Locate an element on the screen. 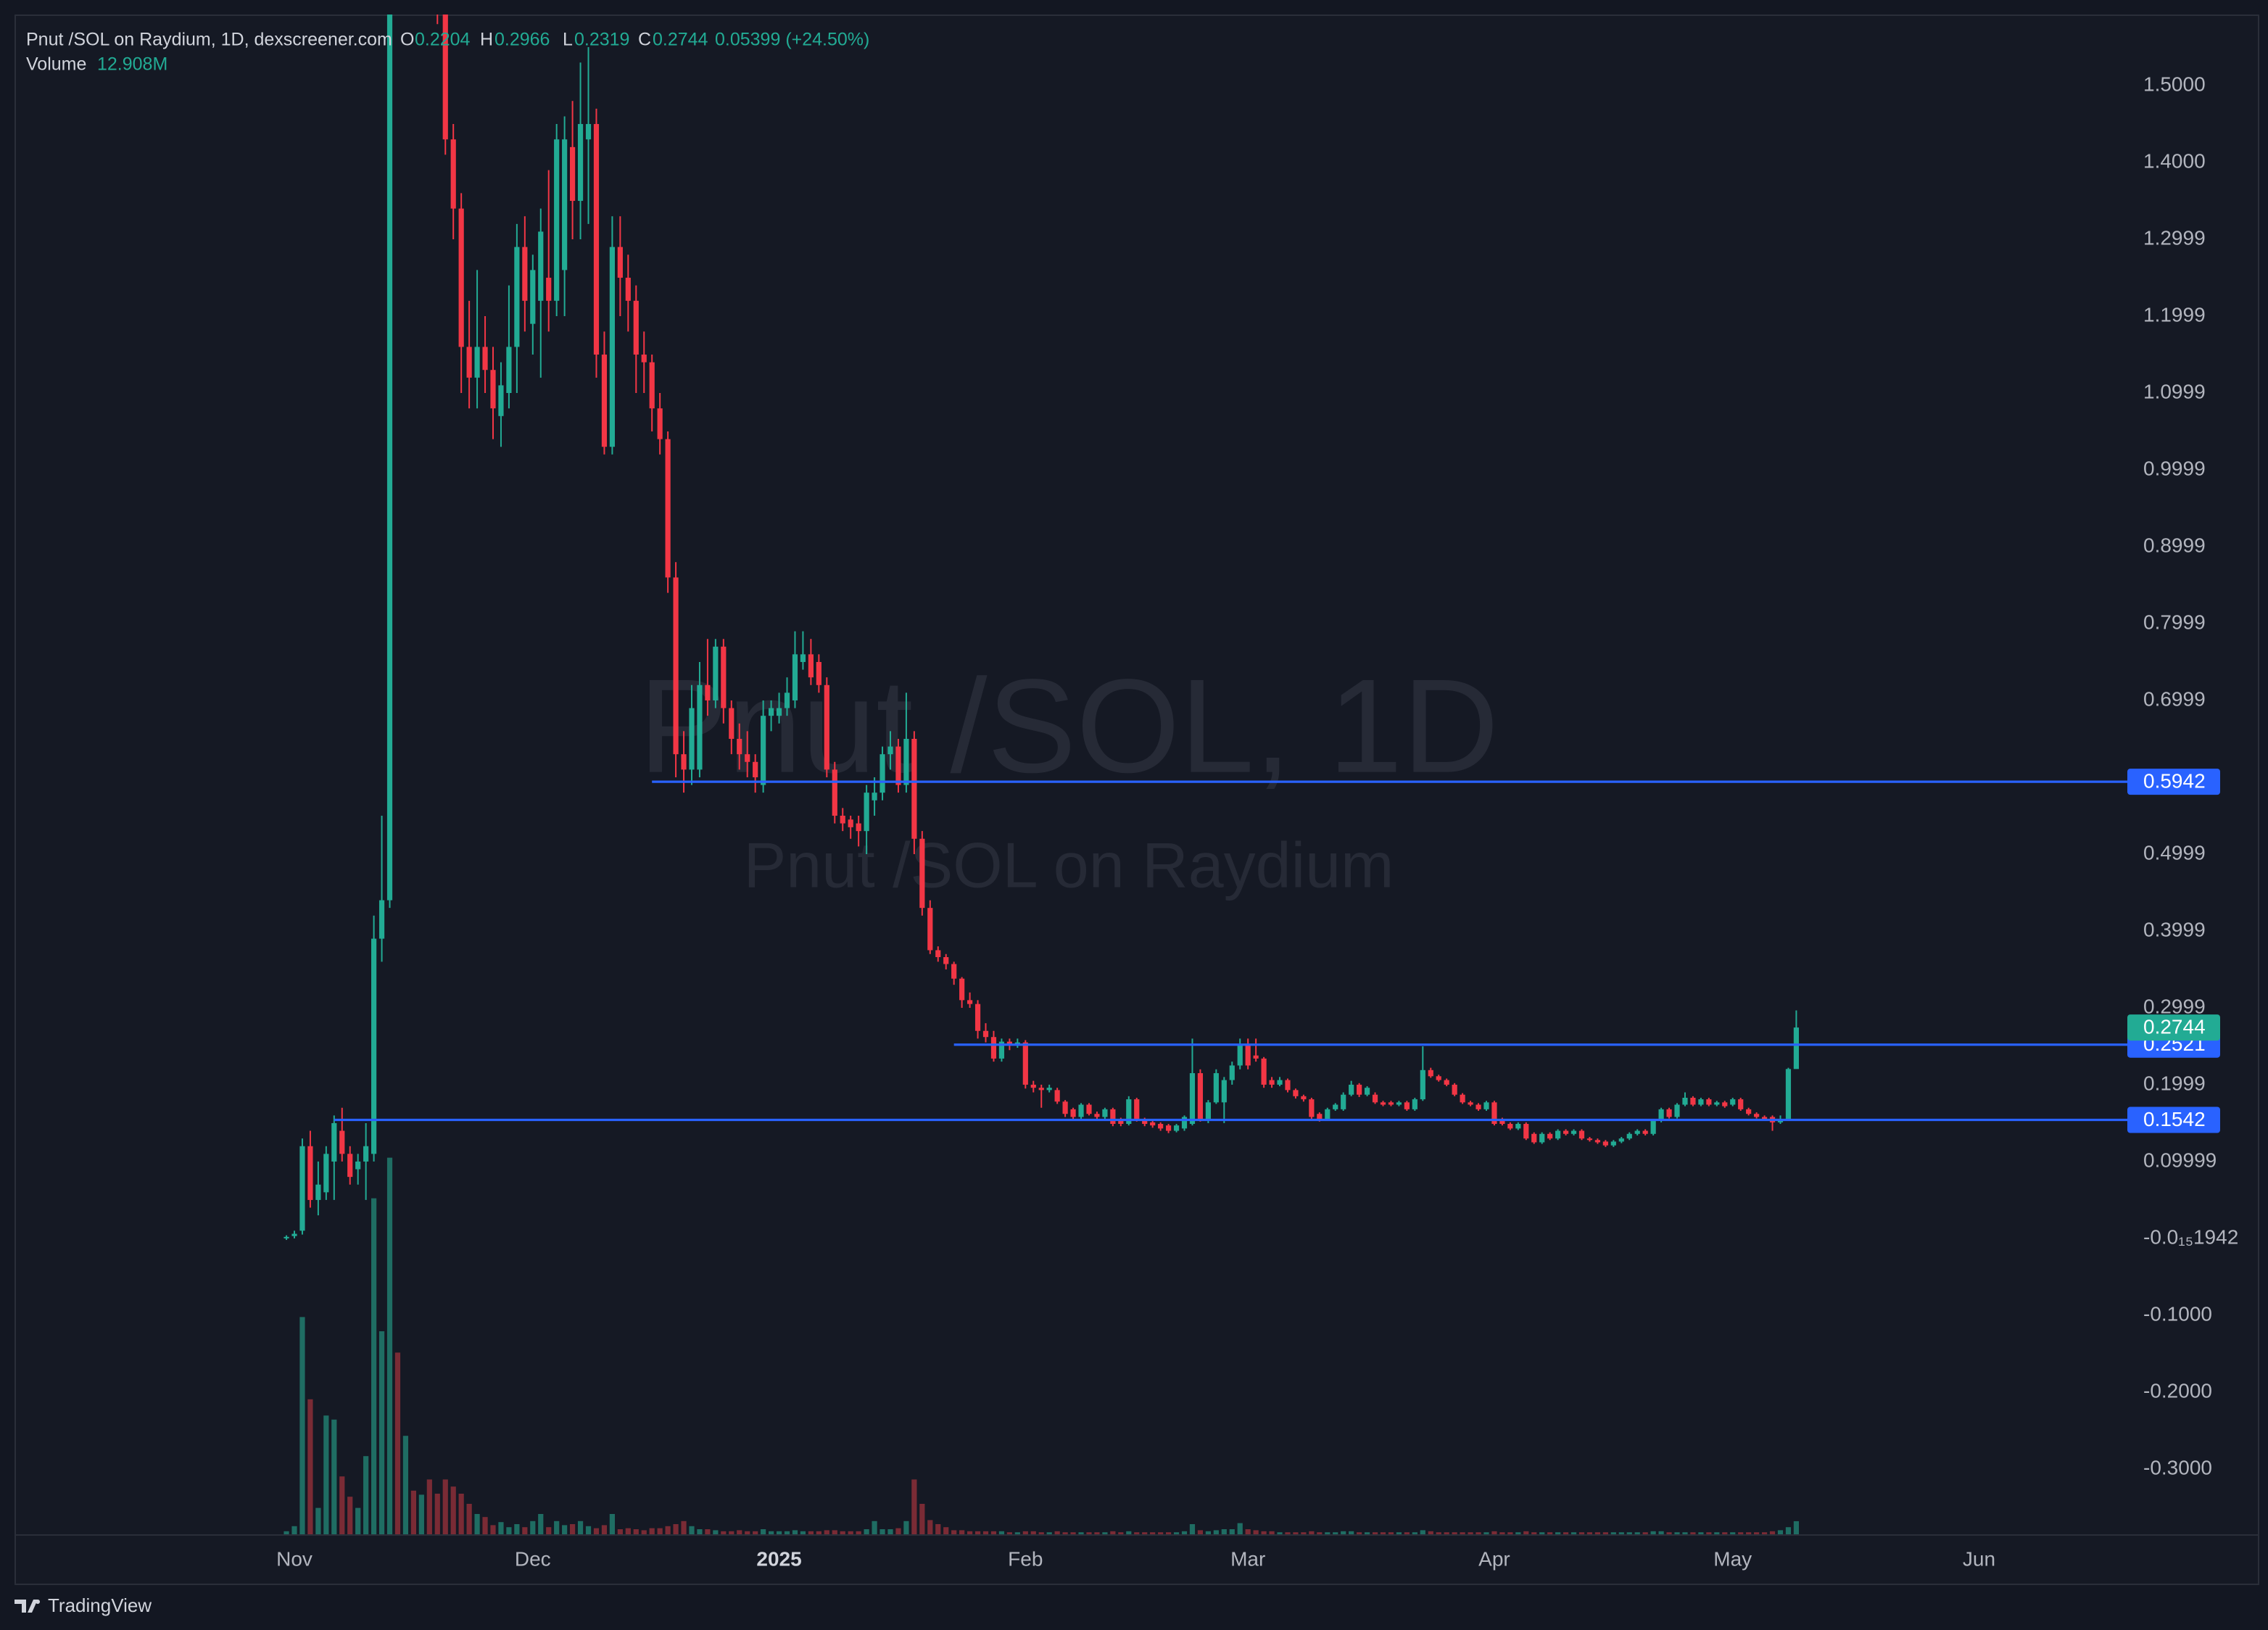  y-tick-label: 0.7999 is located at coordinates (2174, 622).